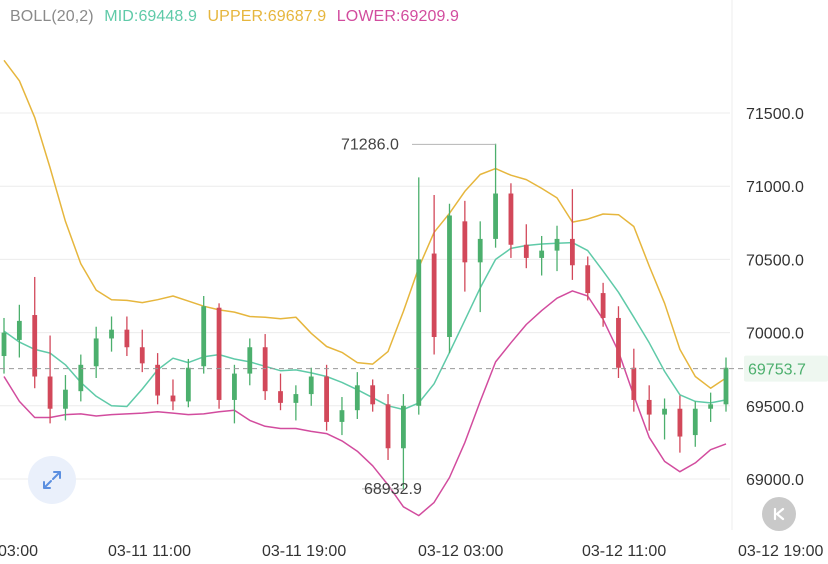  Describe the element at coordinates (19, 551) in the screenshot. I see `x-tick-label: 03:00` at that location.